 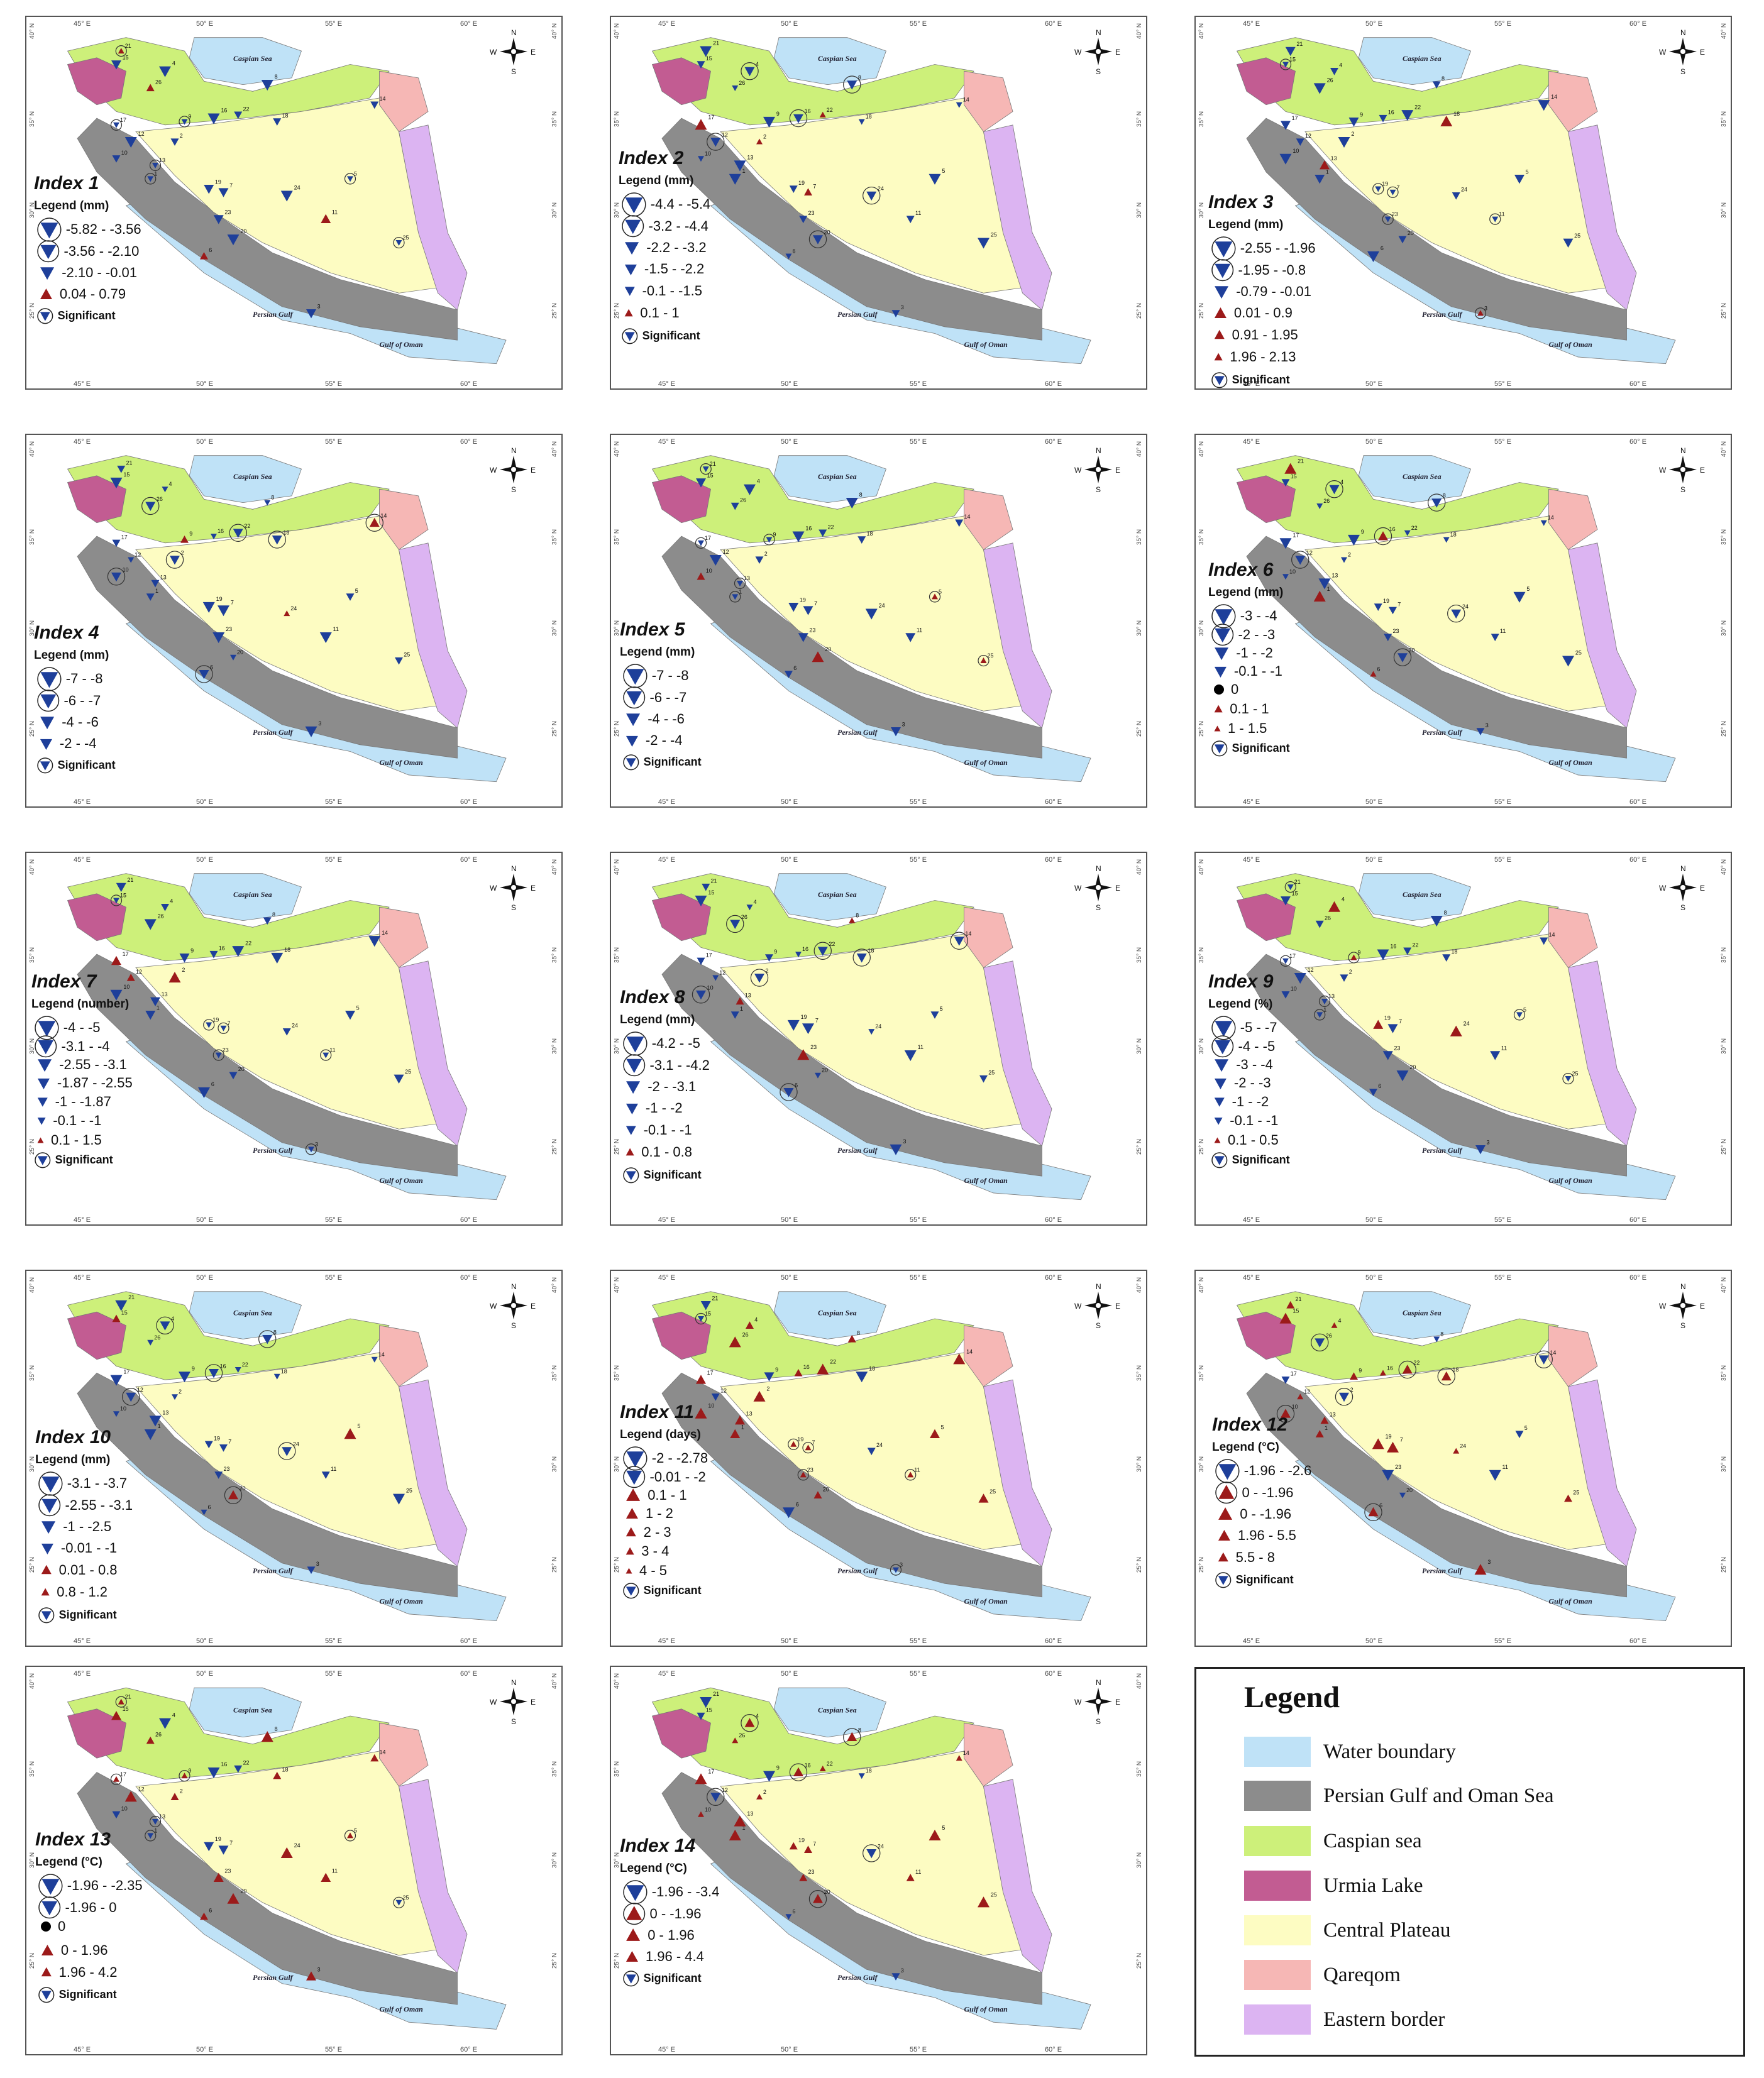 I want to click on station-label: 19, so click(x=1389, y=1436).